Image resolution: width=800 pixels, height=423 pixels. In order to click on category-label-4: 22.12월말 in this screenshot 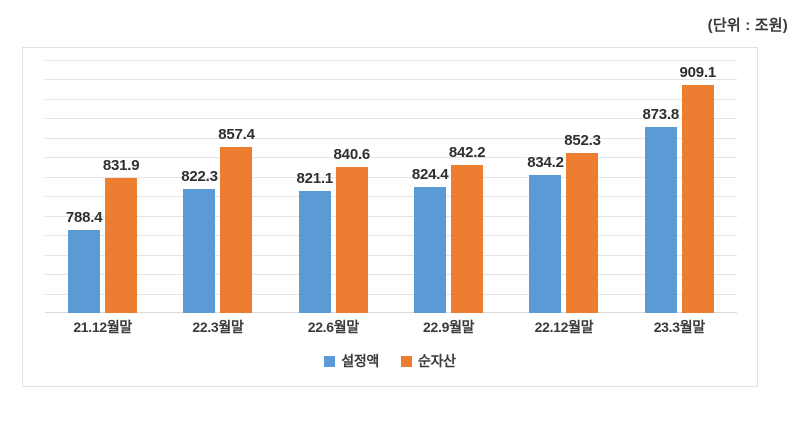, I will do `click(564, 327)`.